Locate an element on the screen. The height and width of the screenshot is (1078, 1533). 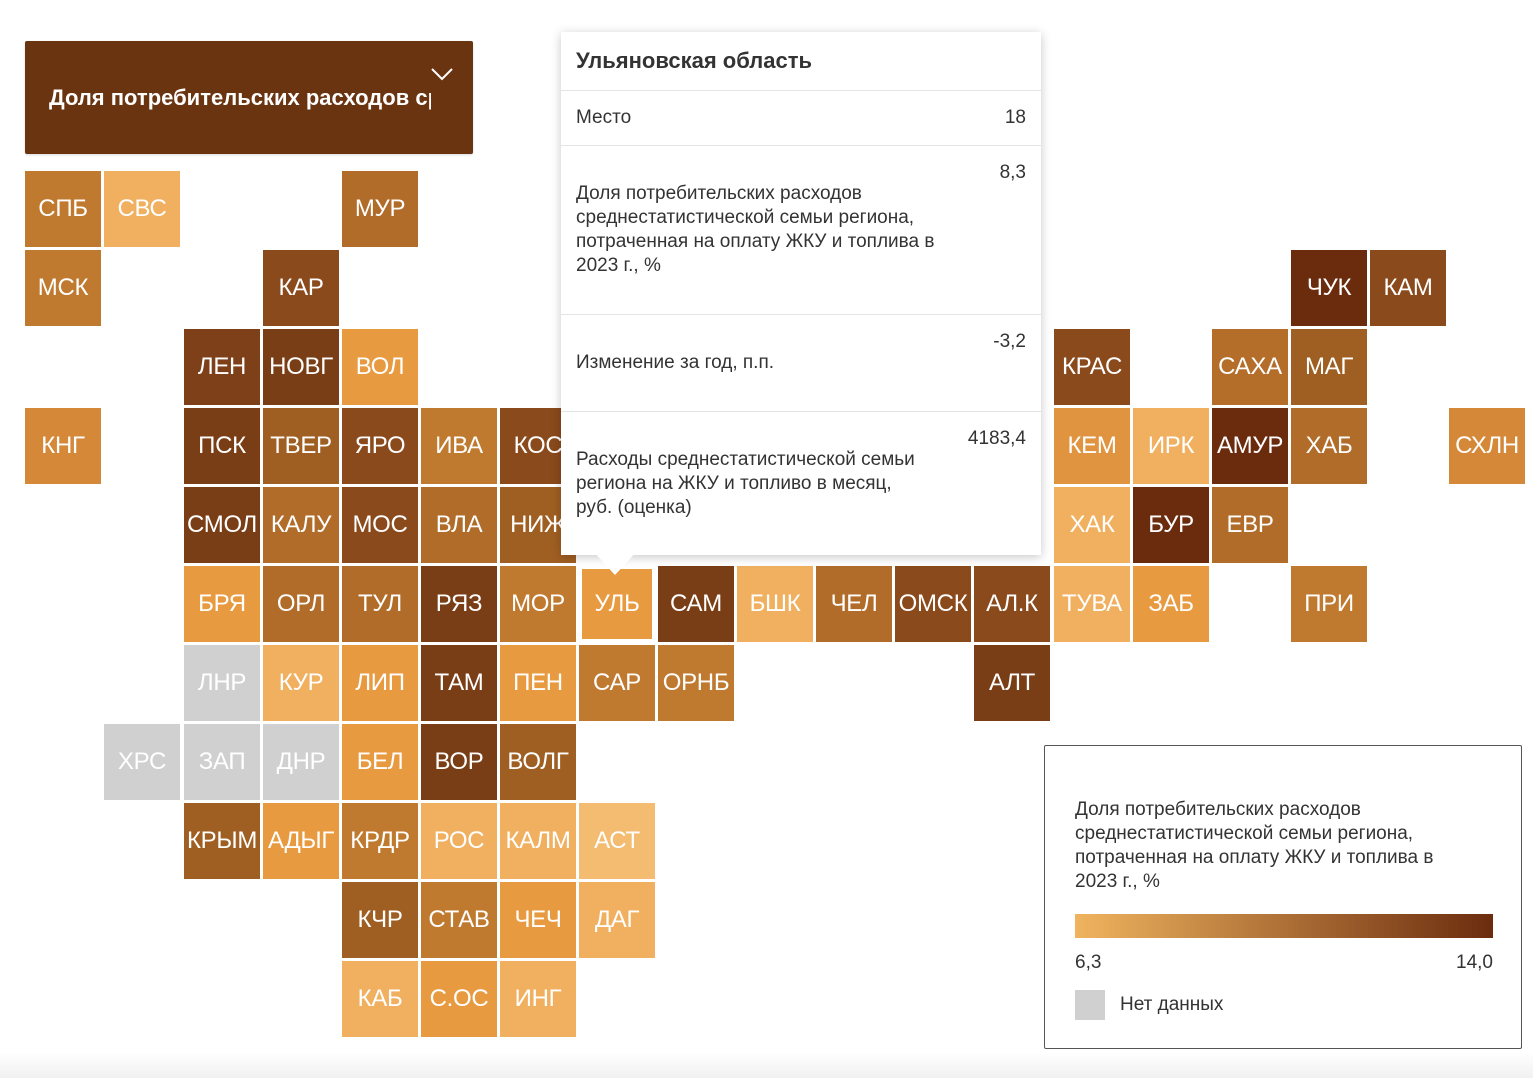
tile-evr: ЕВР is located at coordinates (1250, 525).